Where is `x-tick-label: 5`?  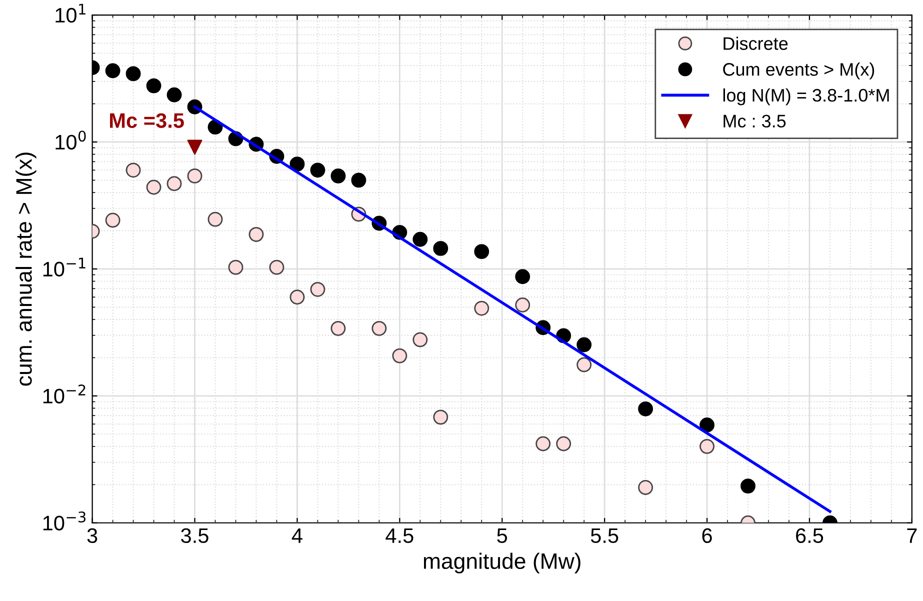
x-tick-label: 5 is located at coordinates (502, 536).